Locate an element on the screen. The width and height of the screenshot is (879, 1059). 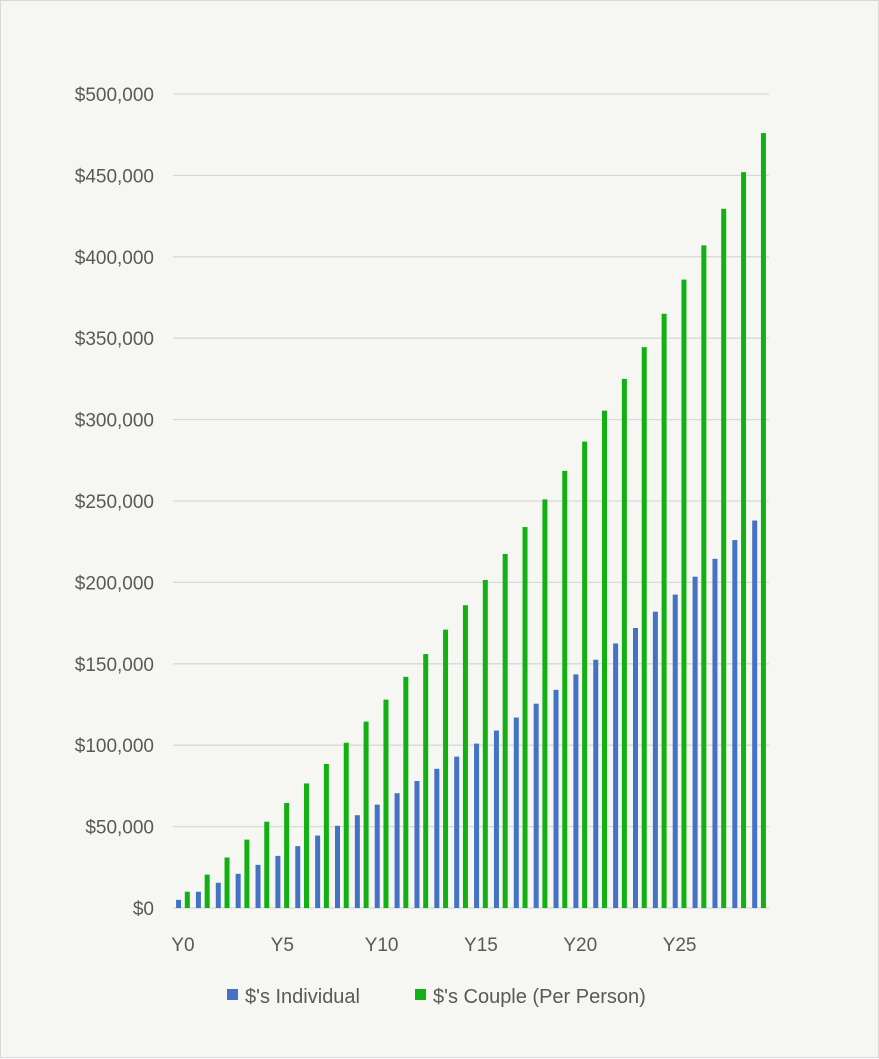
y-tick-label: $350,000 is located at coordinates (114, 339).